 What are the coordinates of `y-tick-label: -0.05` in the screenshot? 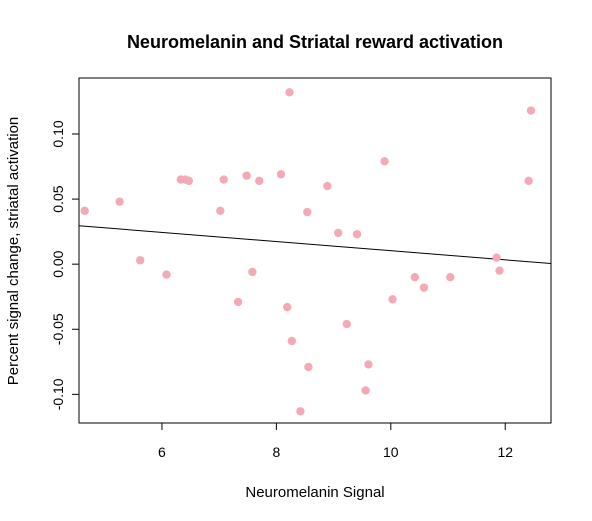 It's located at (58, 329).